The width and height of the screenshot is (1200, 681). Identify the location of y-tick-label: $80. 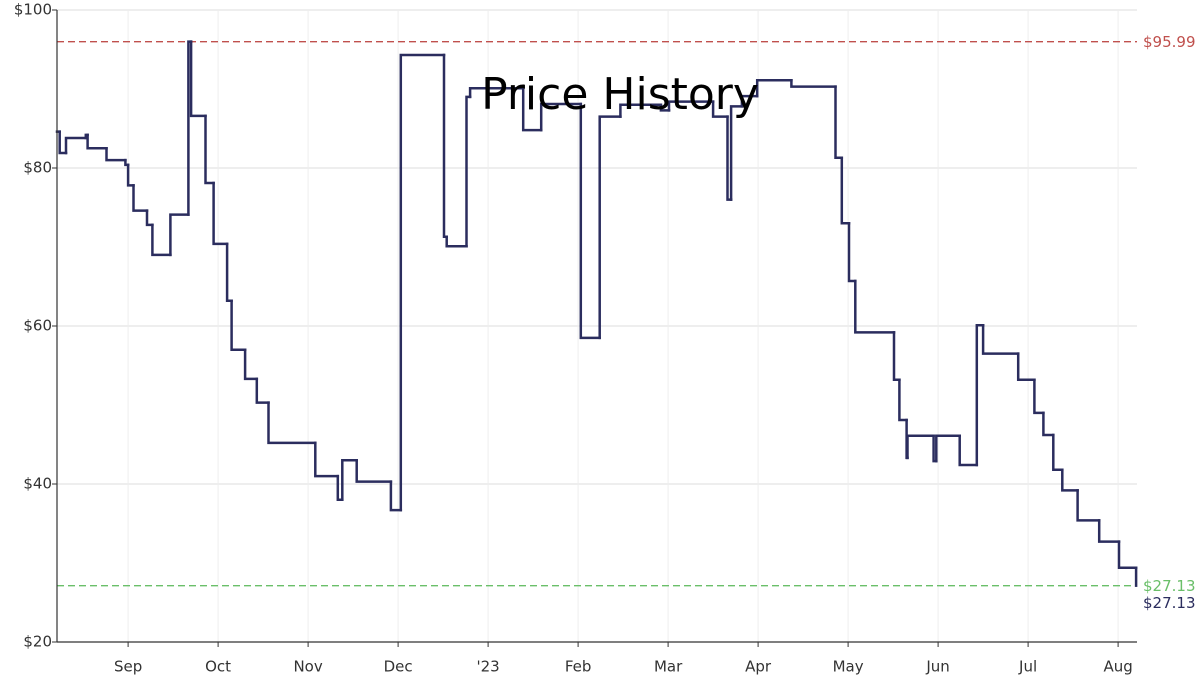
(37, 168).